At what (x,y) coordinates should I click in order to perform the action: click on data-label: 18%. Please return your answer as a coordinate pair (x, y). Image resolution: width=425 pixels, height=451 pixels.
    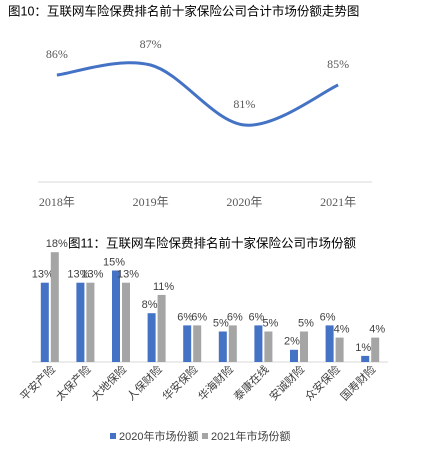
    Looking at the image, I should click on (57, 244).